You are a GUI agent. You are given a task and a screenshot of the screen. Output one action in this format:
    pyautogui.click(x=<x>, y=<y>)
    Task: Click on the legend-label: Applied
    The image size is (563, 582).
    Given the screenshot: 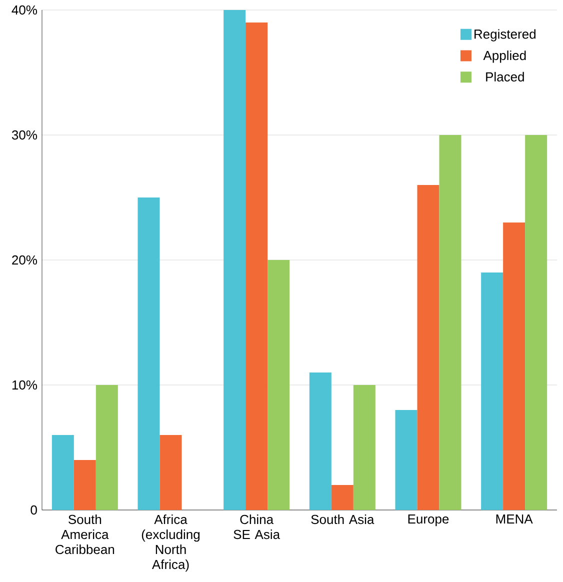 What is the action you would take?
    pyautogui.click(x=504, y=56)
    